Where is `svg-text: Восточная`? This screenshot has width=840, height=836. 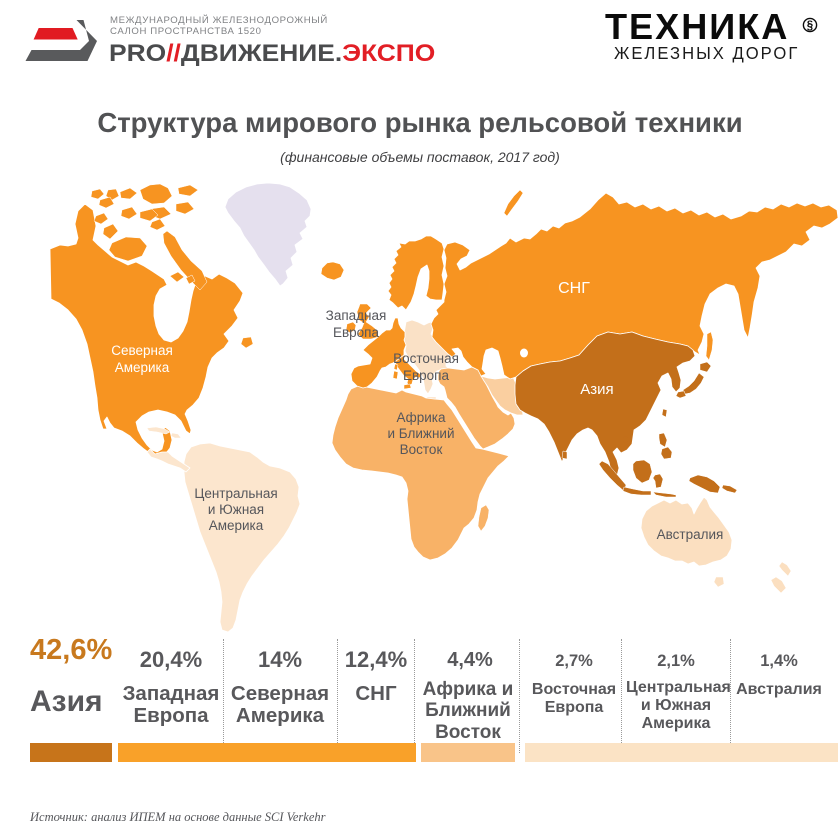
svg-text: Восточная is located at coordinates (426, 358).